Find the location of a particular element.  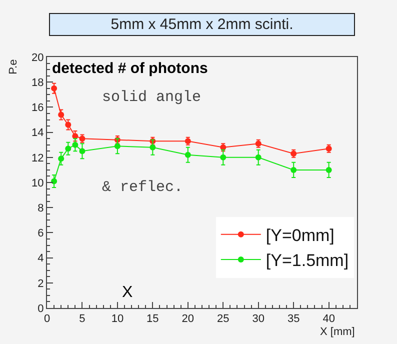

y-tick-label: 0 is located at coordinates (41, 308).